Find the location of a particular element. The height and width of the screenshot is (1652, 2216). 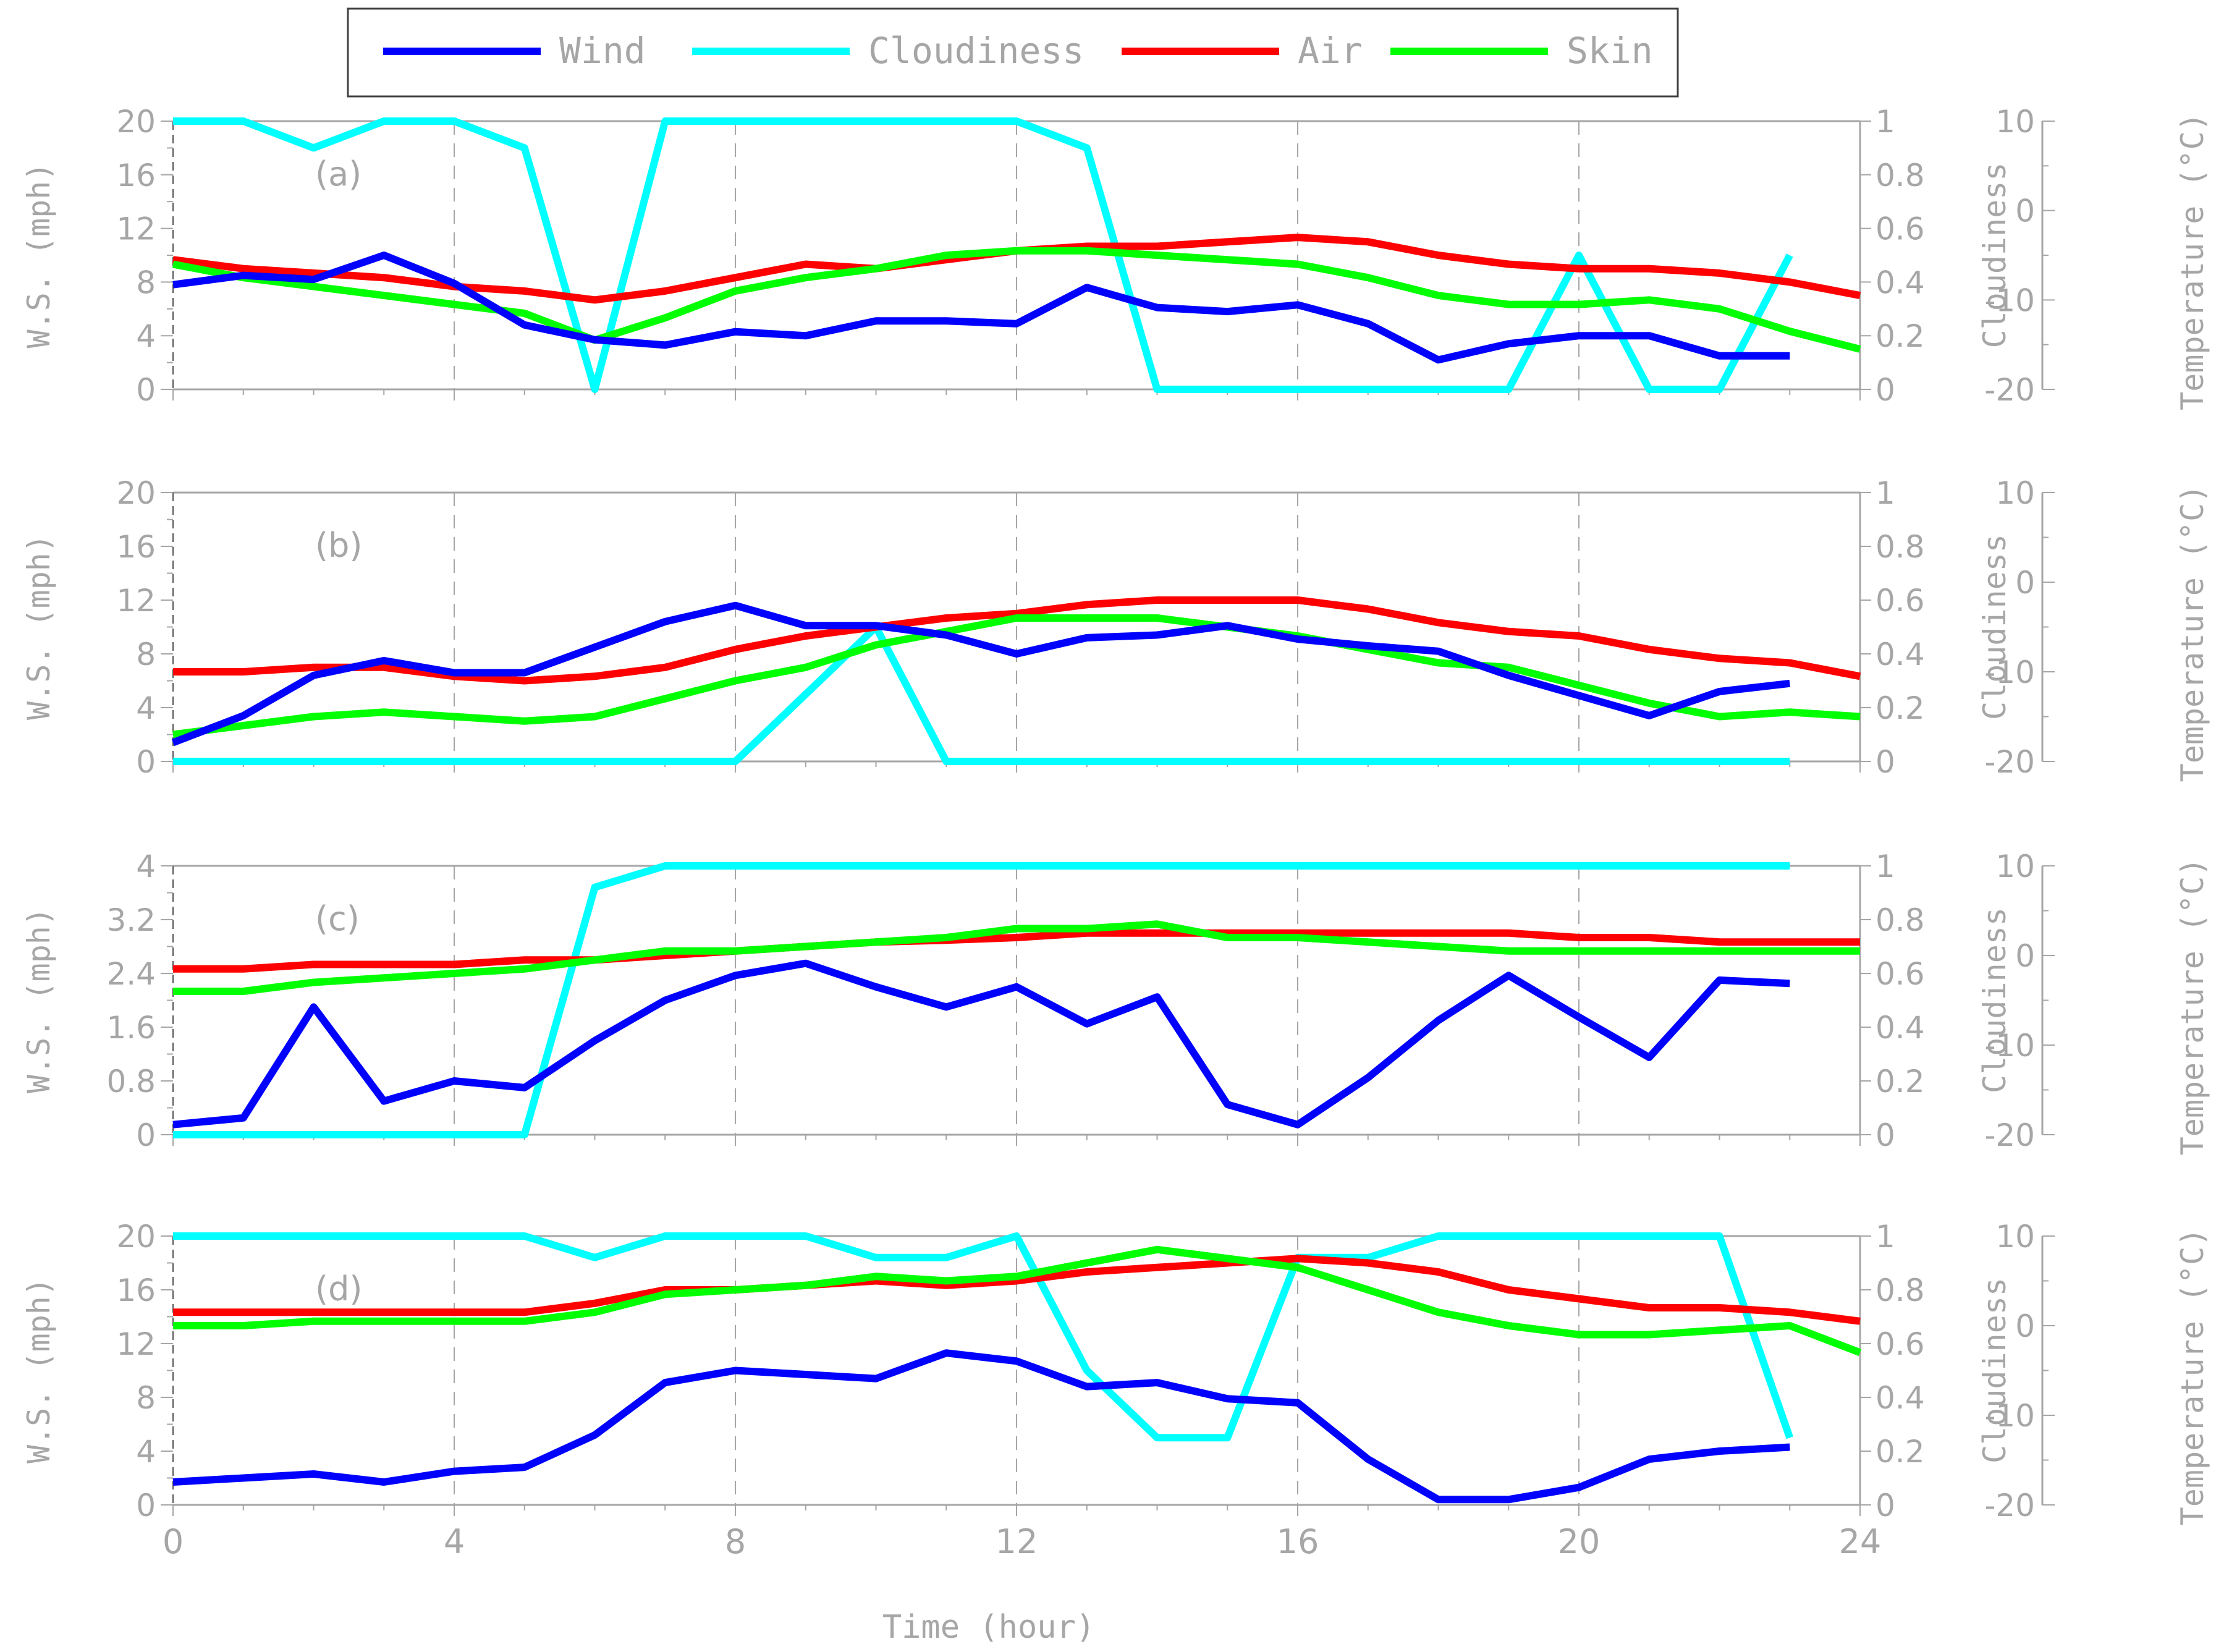

series-line-air is located at coordinates (1016, 951).